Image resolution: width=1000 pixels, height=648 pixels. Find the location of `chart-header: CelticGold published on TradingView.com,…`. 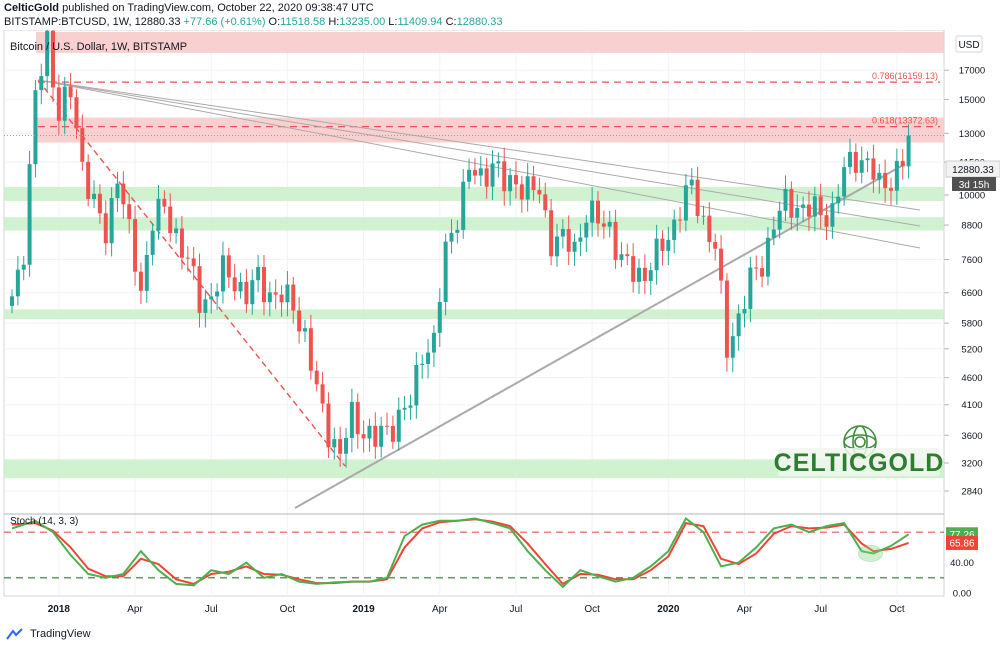

chart-header: CelticGold published on TradingView.com,… is located at coordinates (500, 15).